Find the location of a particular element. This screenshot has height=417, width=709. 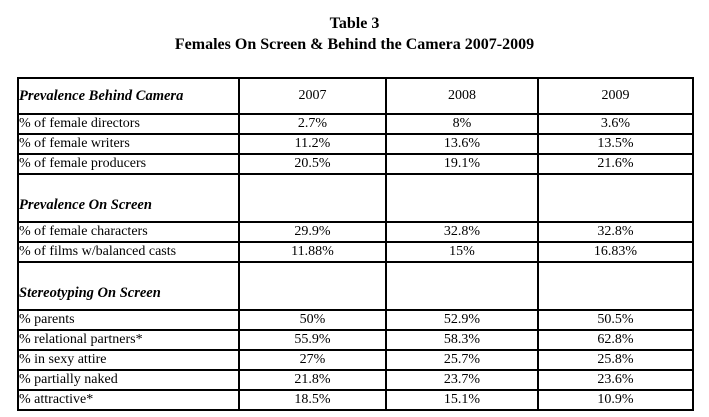

value-cell-2008: 23.7% is located at coordinates (462, 380).